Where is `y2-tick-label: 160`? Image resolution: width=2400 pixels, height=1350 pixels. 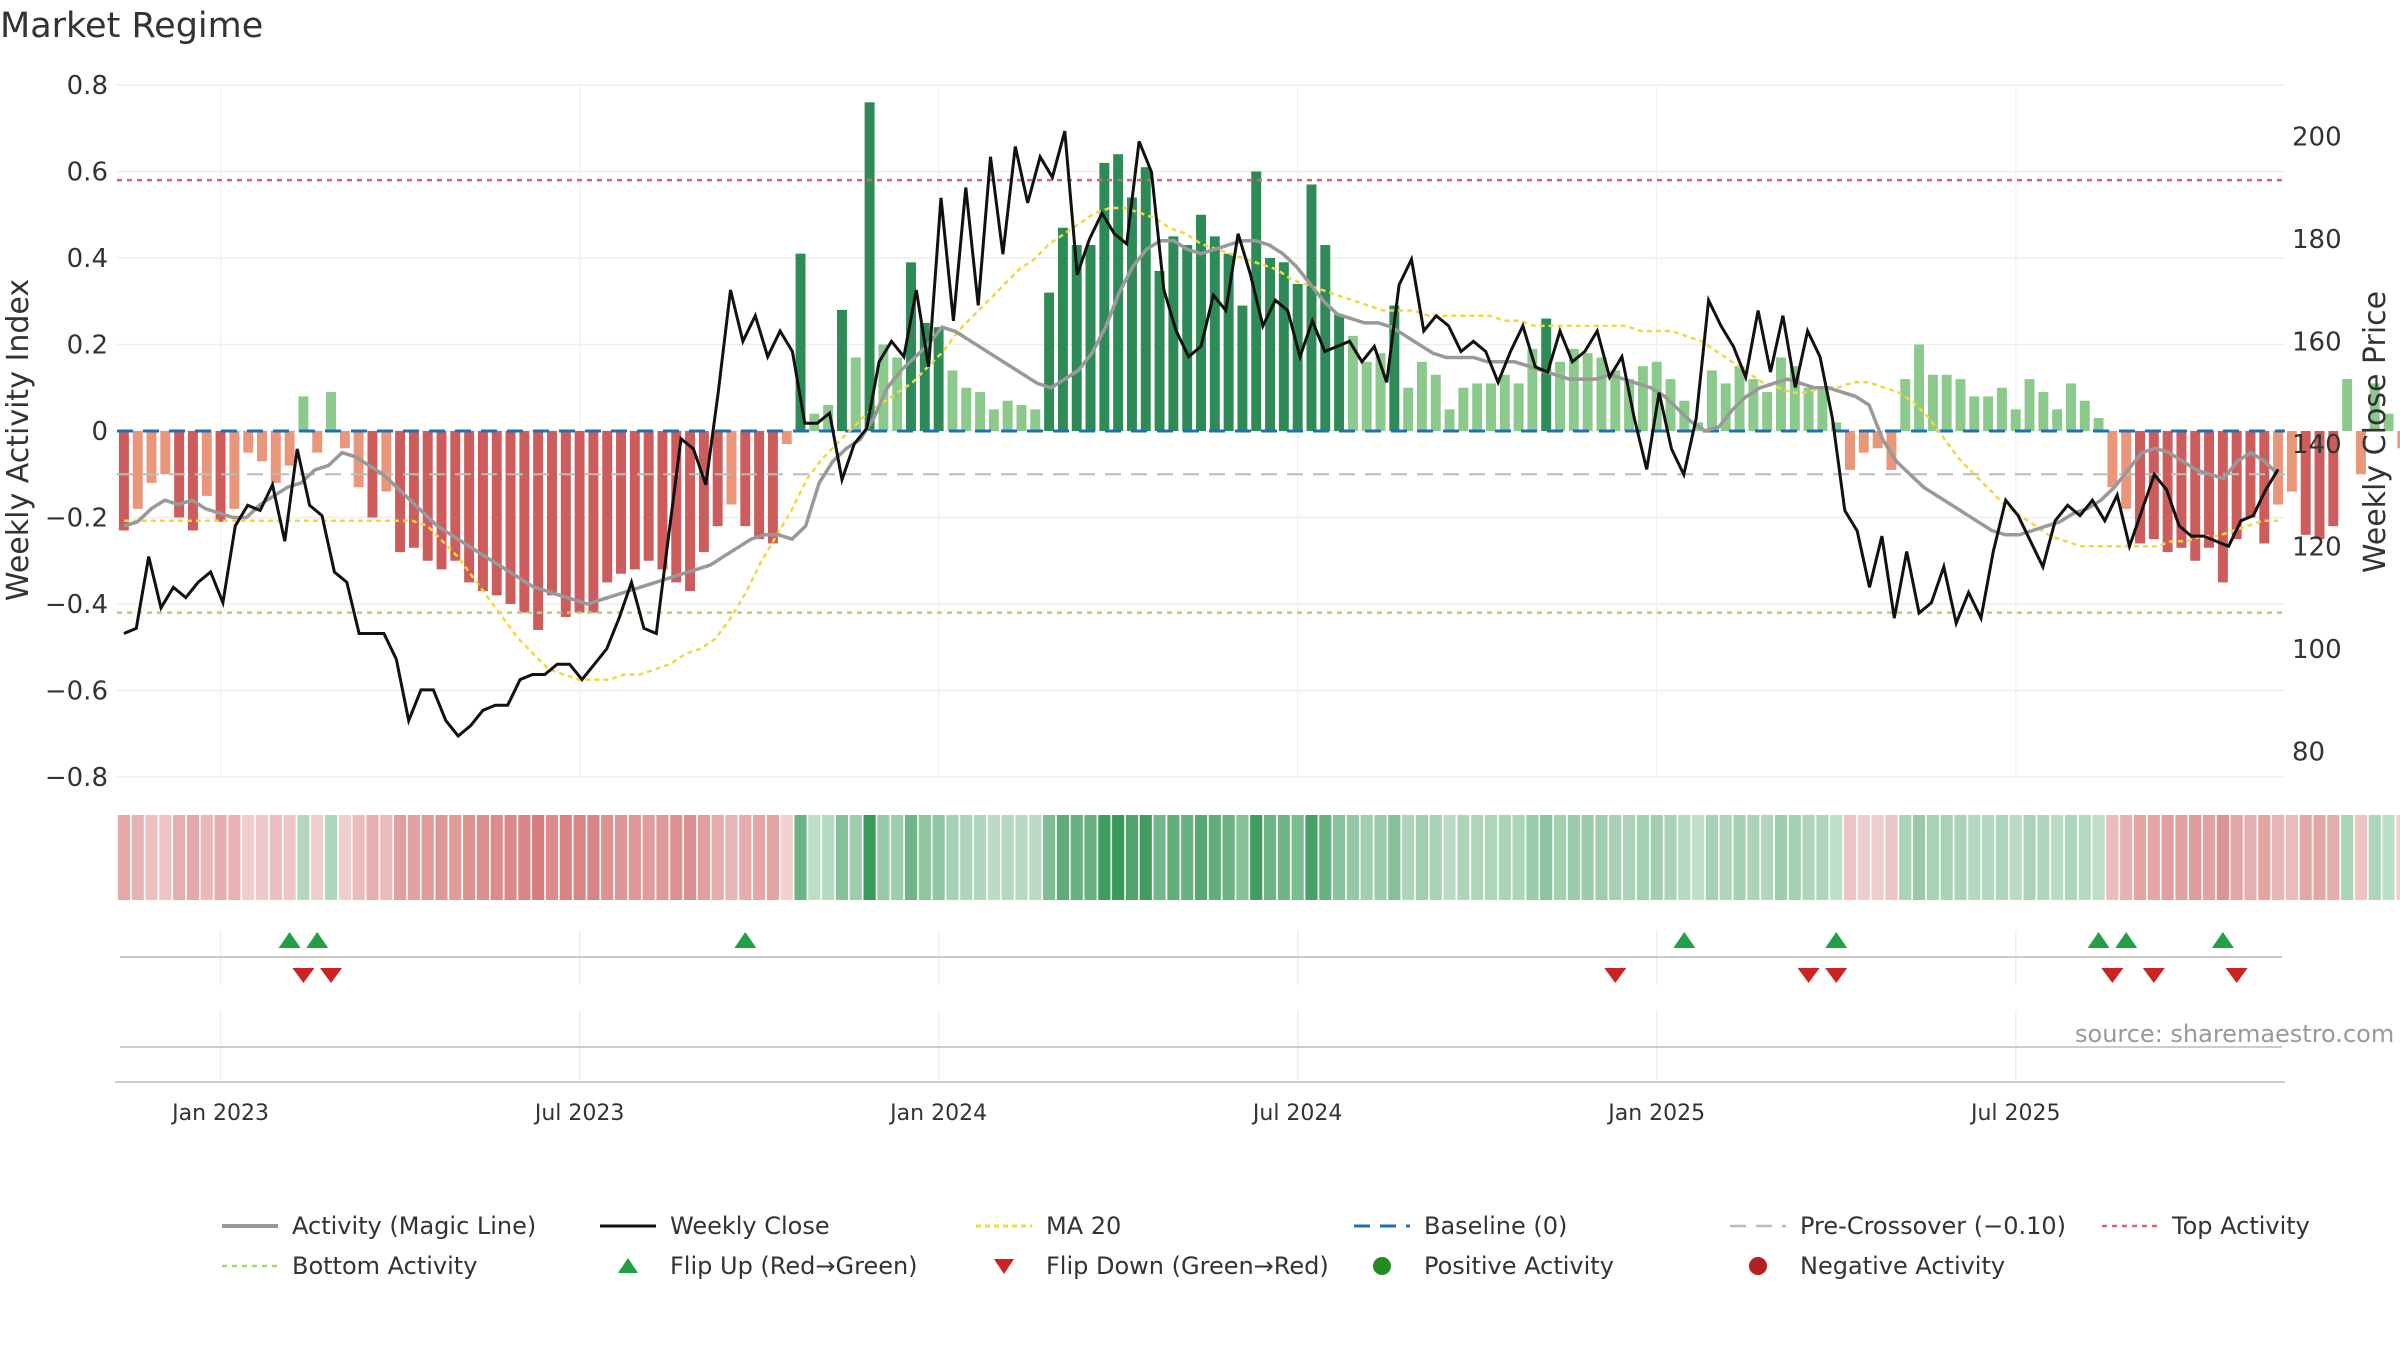
y2-tick-label: 160 is located at coordinates (2317, 342).